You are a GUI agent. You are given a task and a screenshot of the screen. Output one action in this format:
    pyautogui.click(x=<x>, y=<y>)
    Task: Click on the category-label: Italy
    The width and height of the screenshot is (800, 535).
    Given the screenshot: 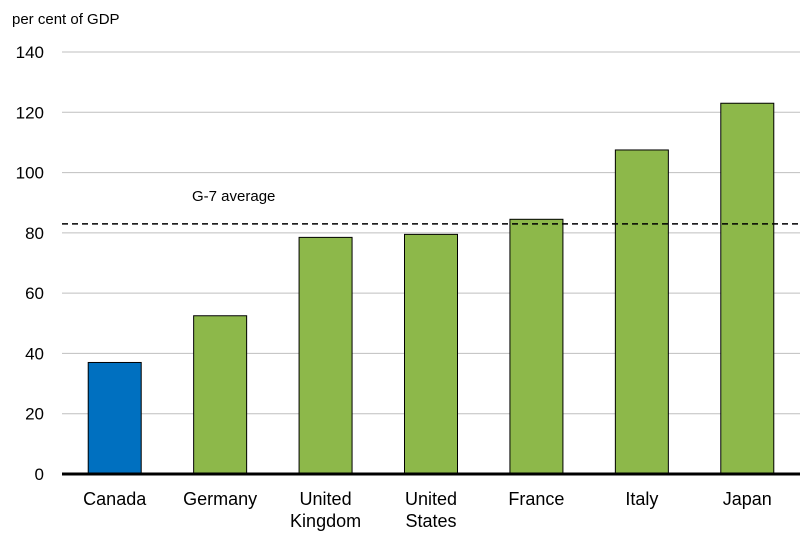 What is the action you would take?
    pyautogui.click(x=641, y=499)
    